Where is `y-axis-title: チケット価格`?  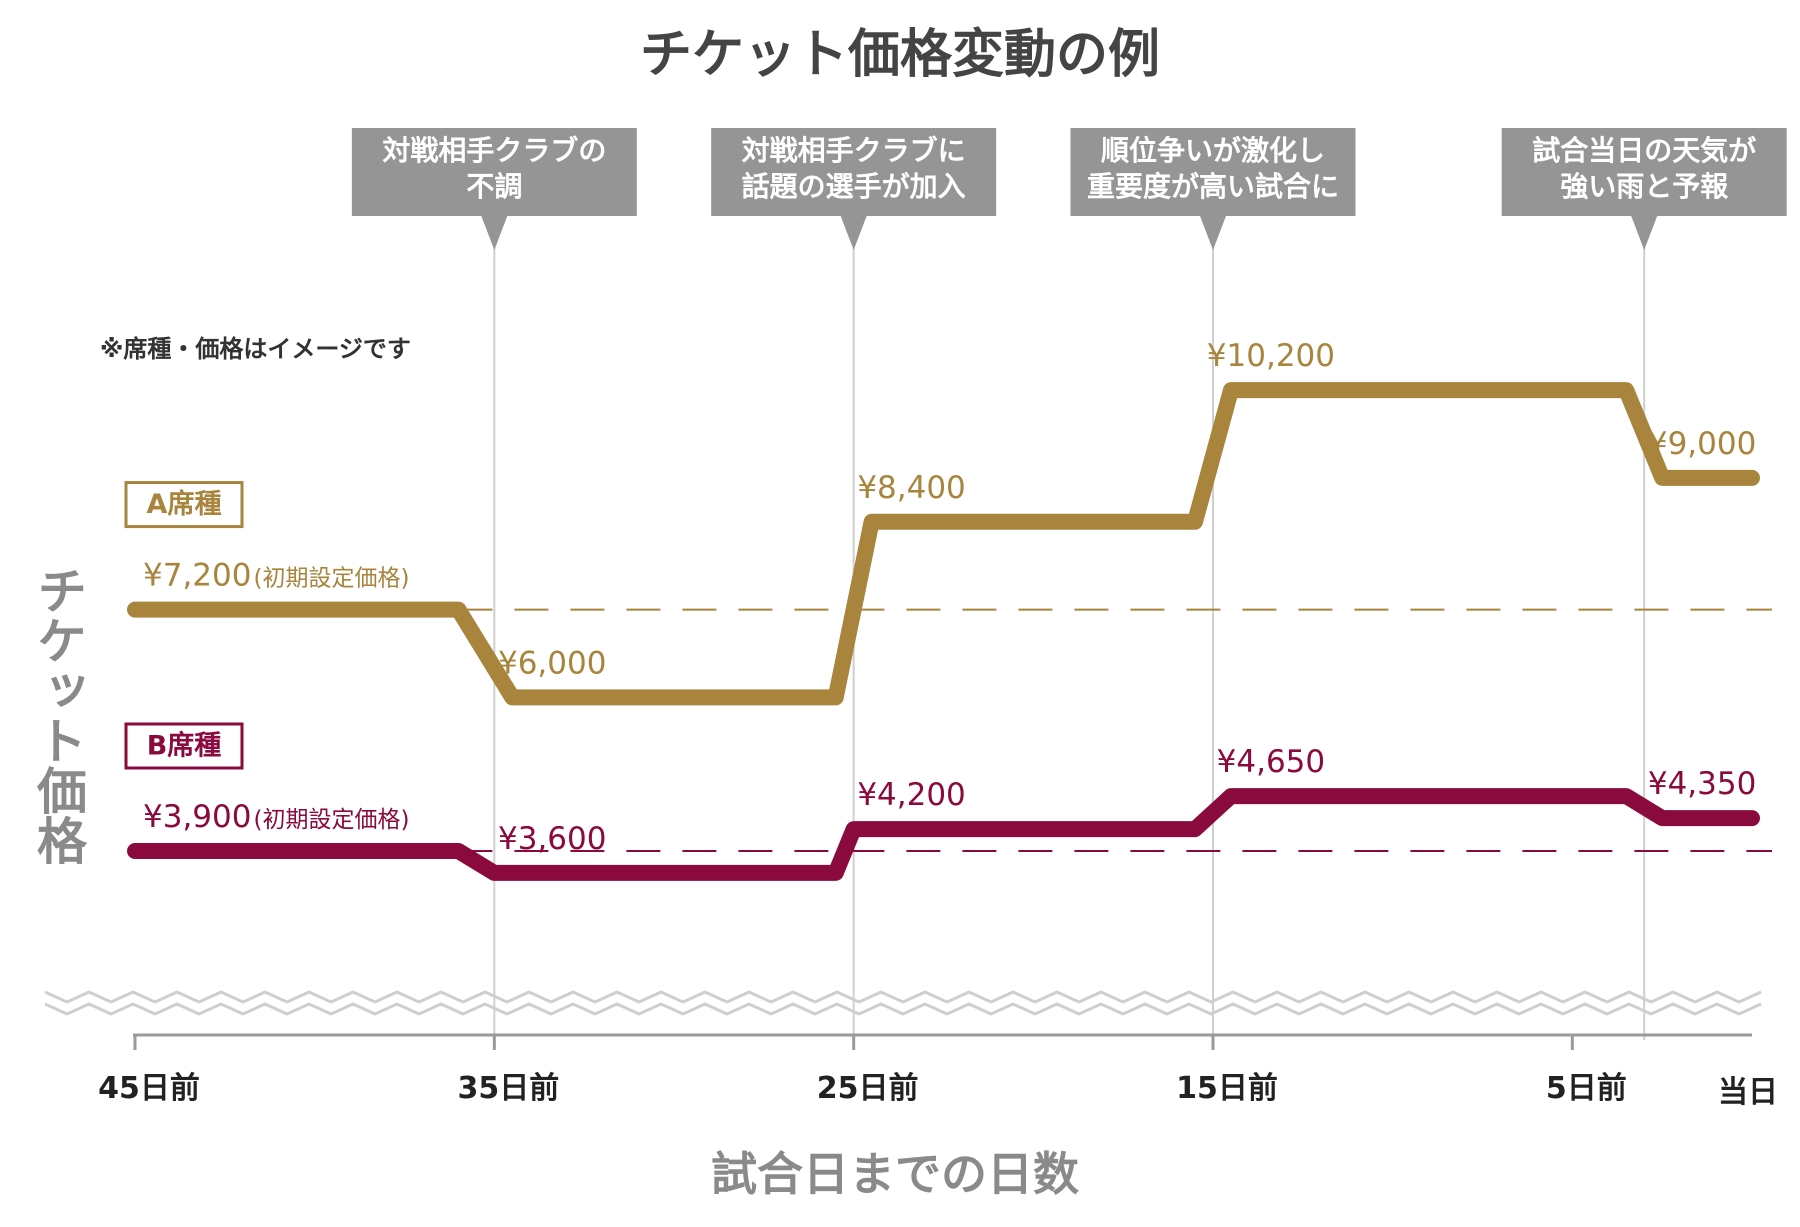
y-axis-title: チケット価格 is located at coordinates (58, 715).